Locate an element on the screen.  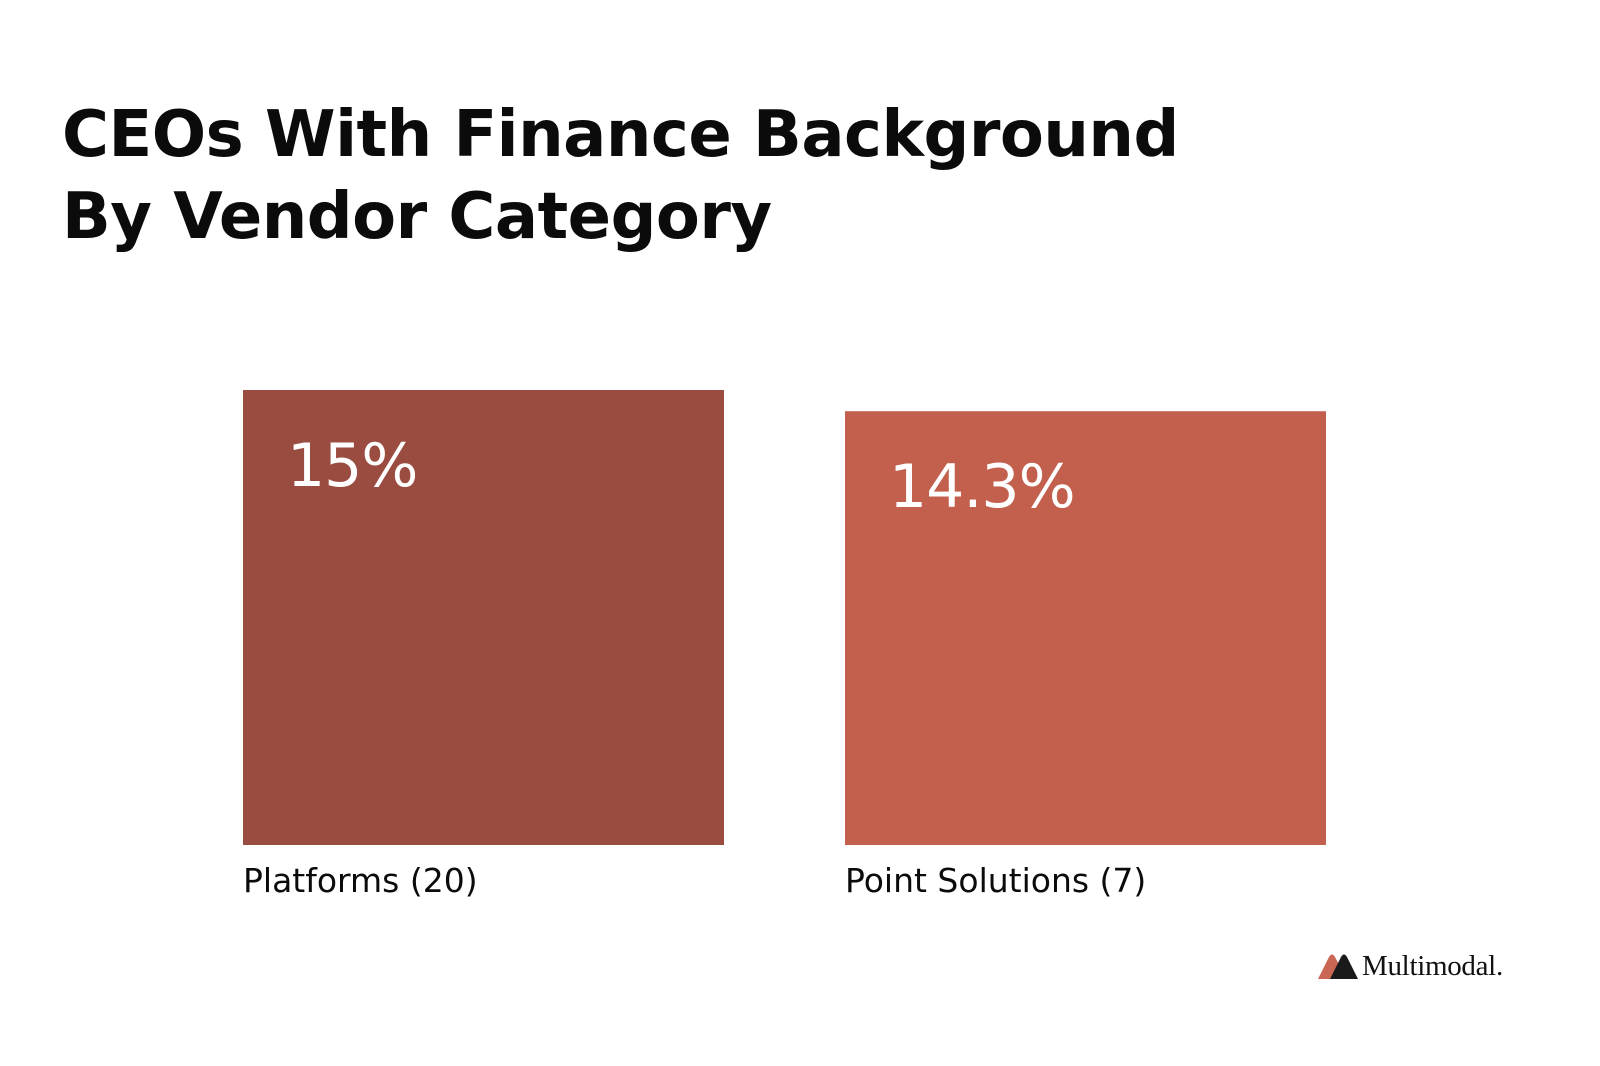
category-label-2: Point Solutions (7) is located at coordinates (995, 880).